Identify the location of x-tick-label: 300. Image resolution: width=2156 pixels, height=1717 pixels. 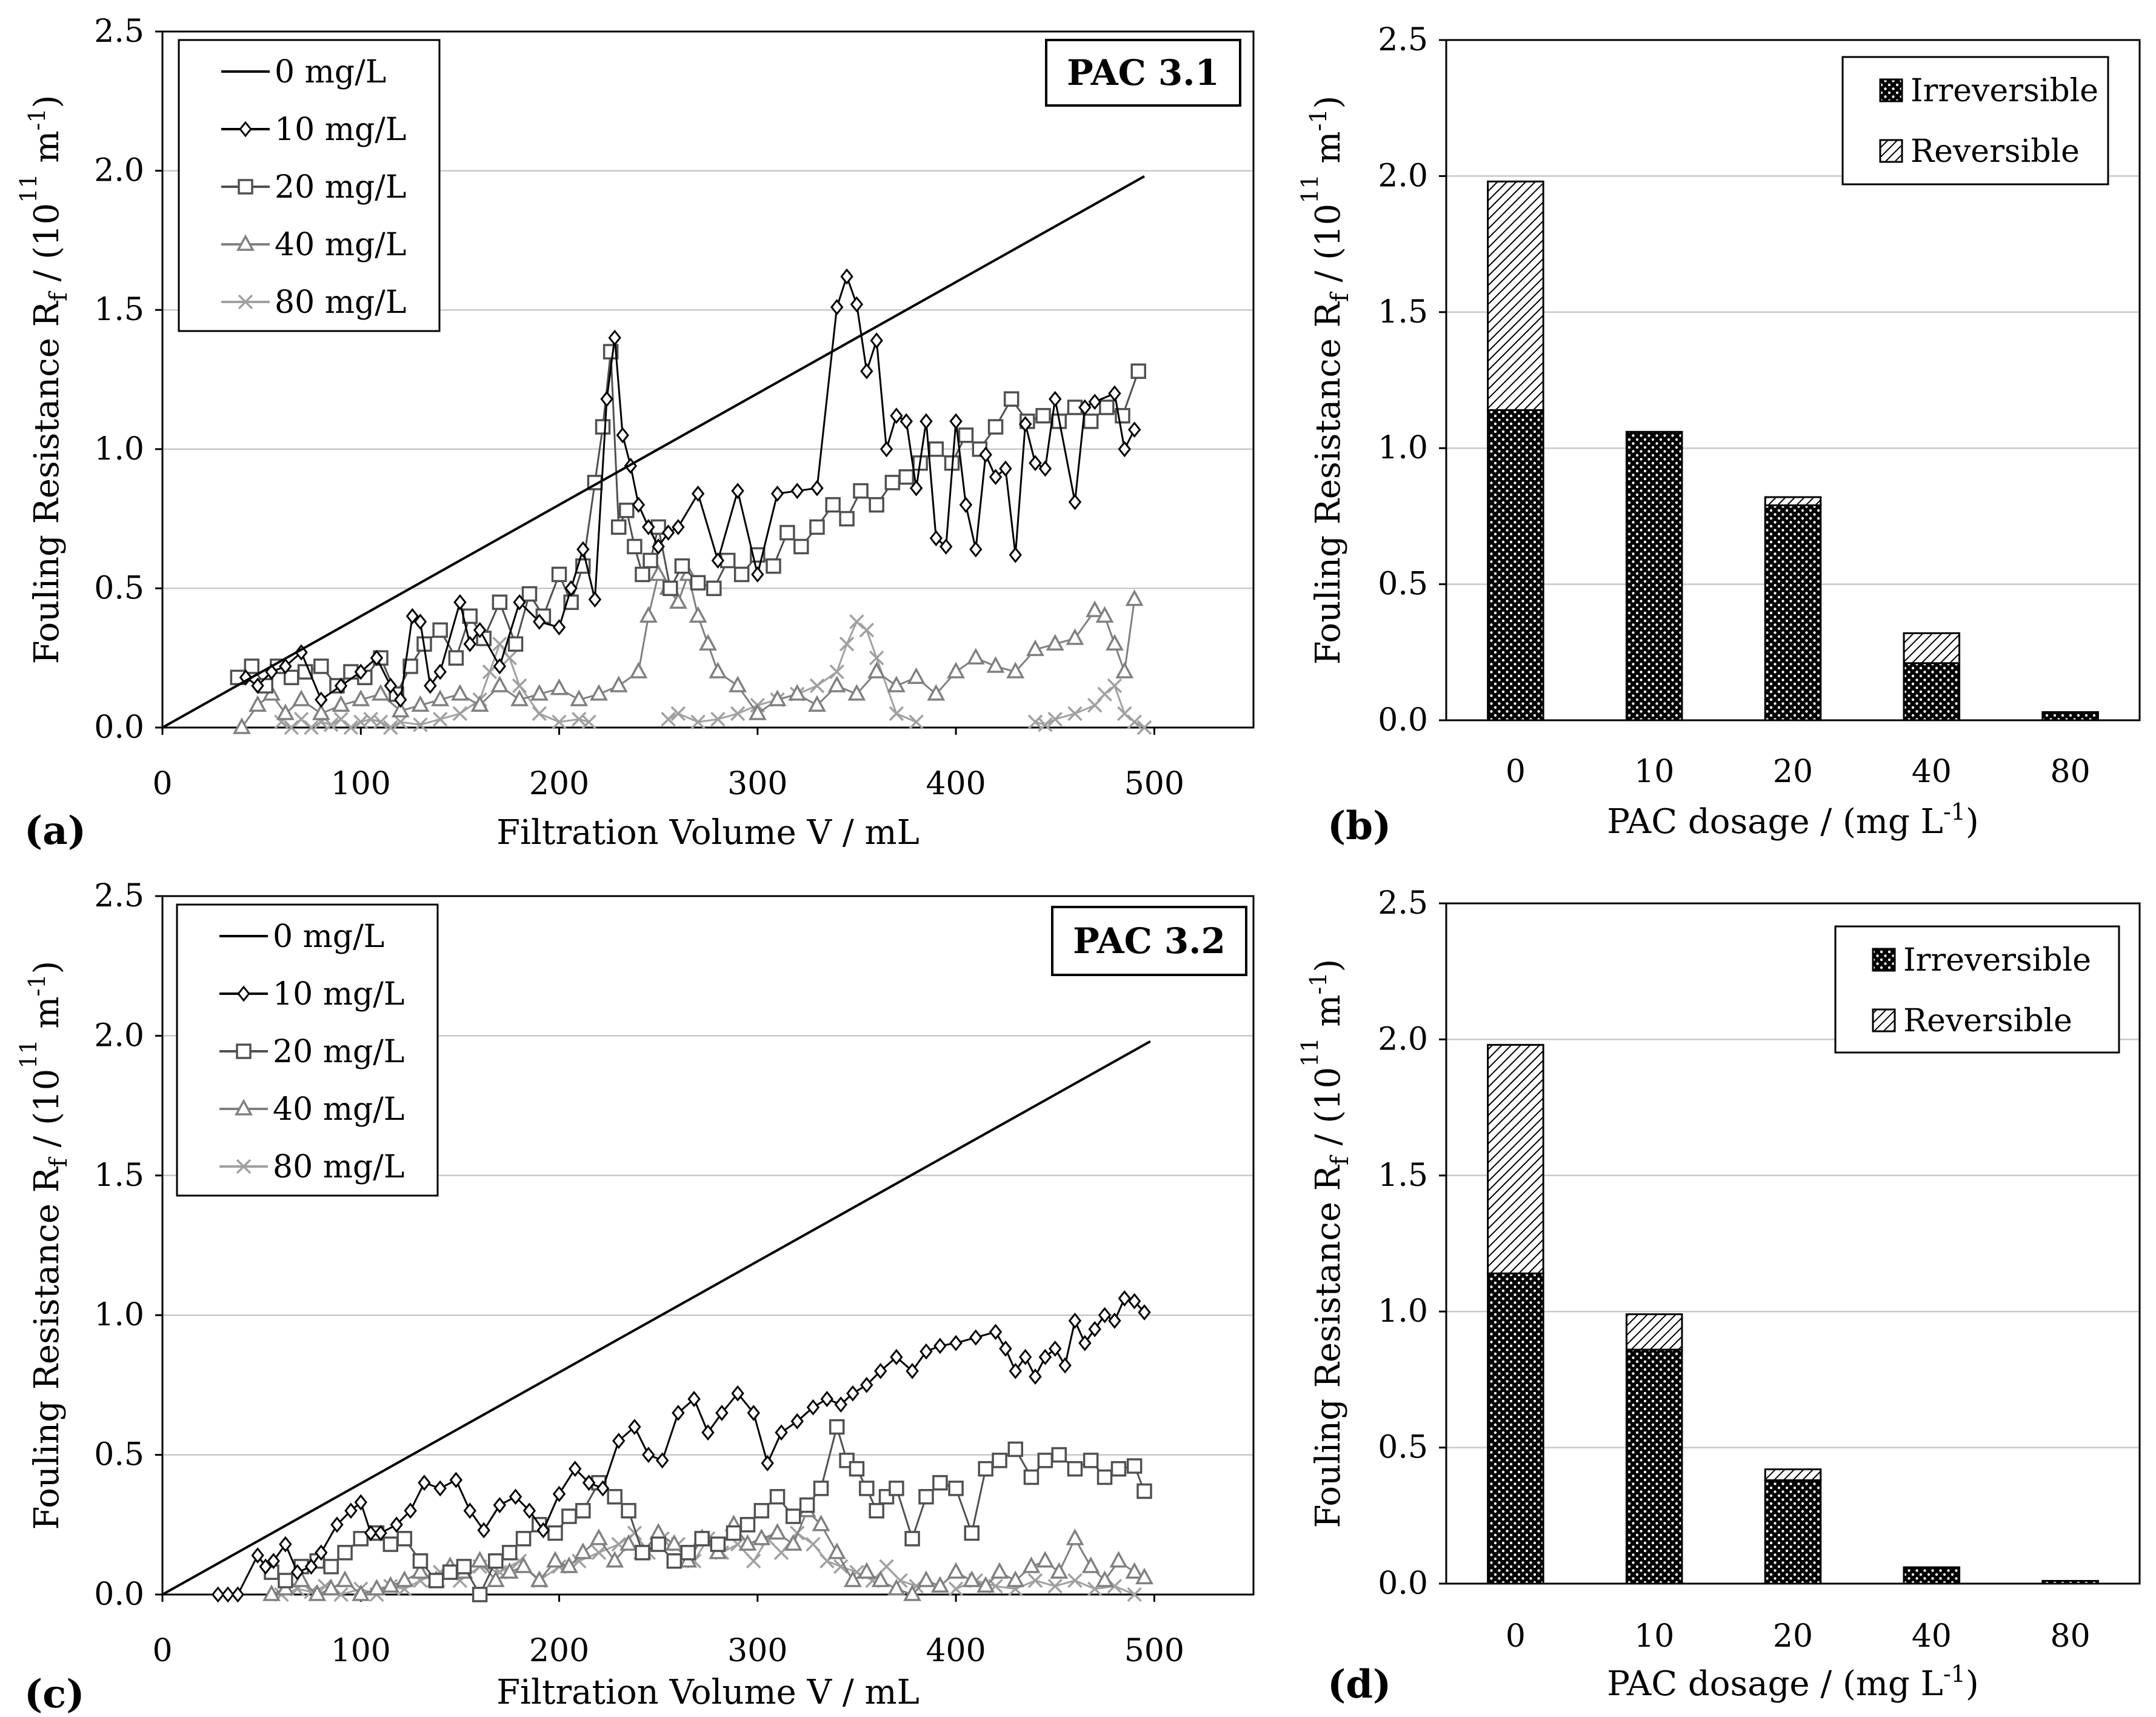
(757, 784).